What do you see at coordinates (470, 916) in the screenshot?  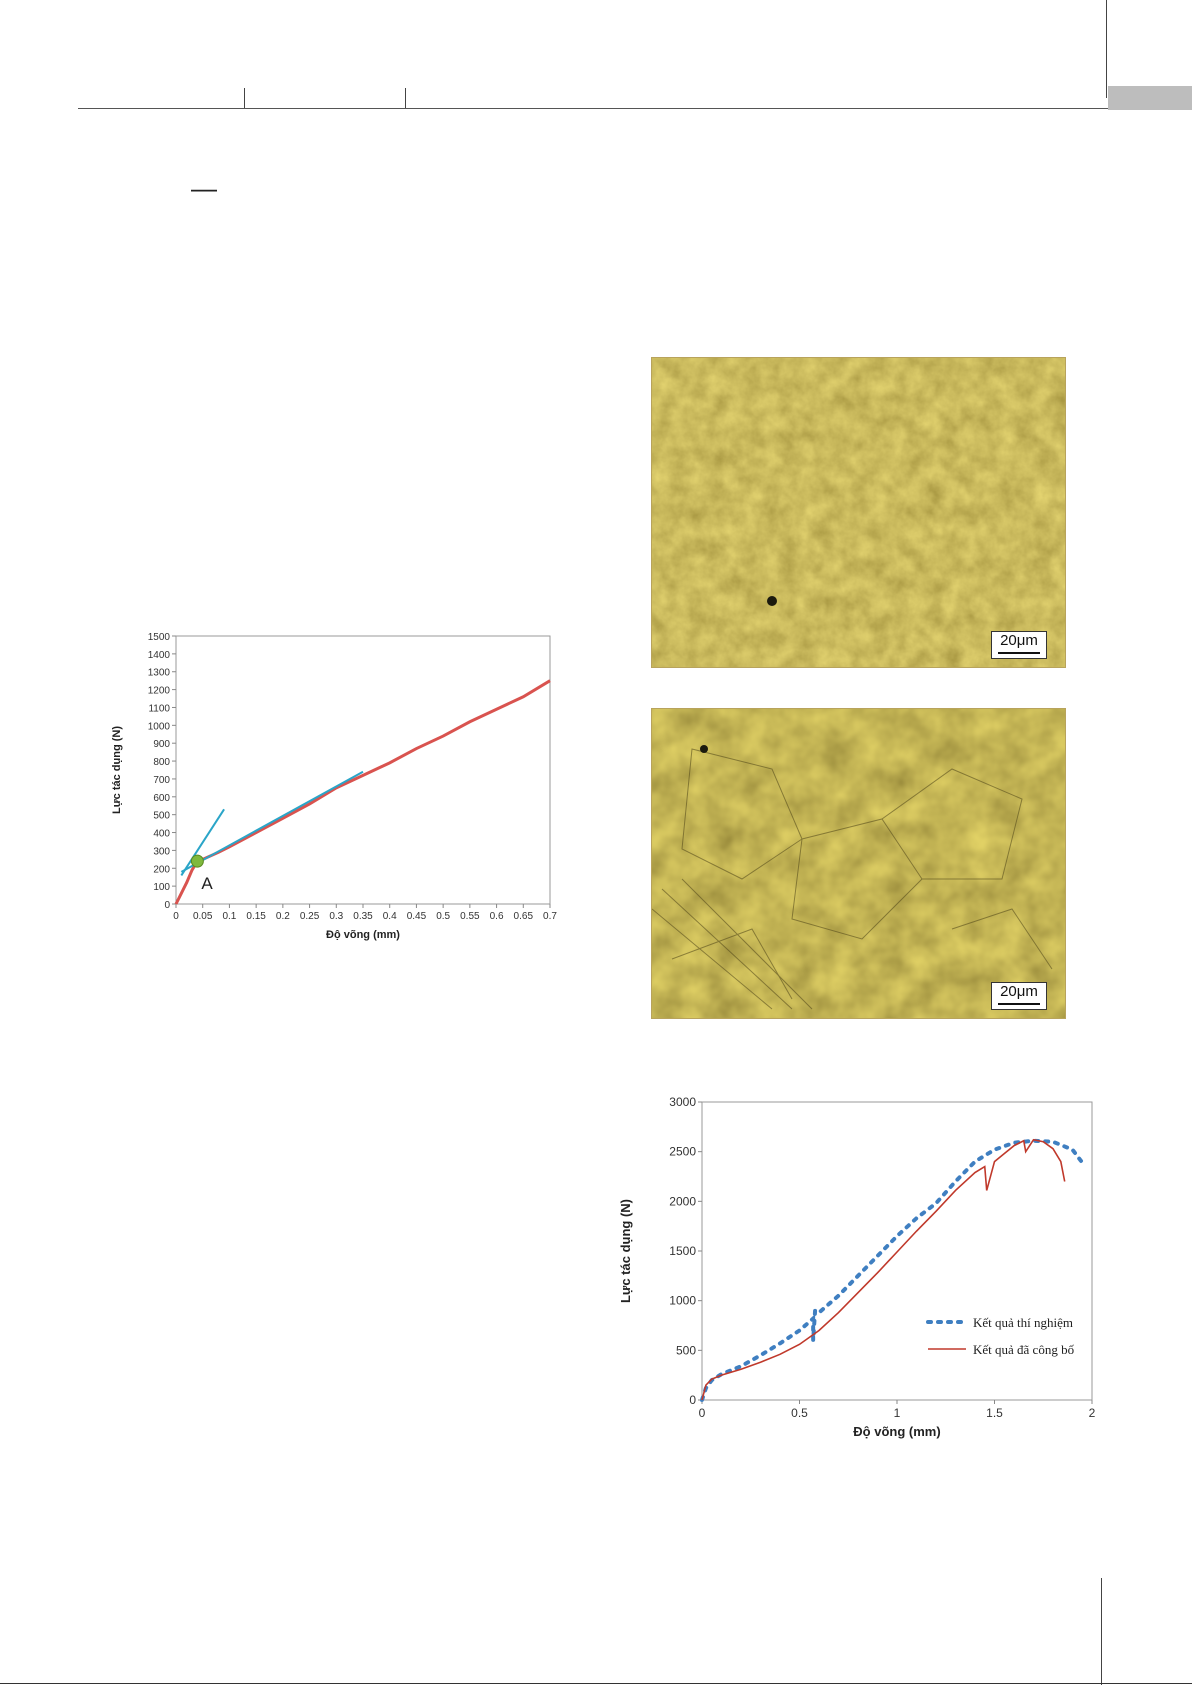 I see `x-tick-label: 0.55` at bounding box center [470, 916].